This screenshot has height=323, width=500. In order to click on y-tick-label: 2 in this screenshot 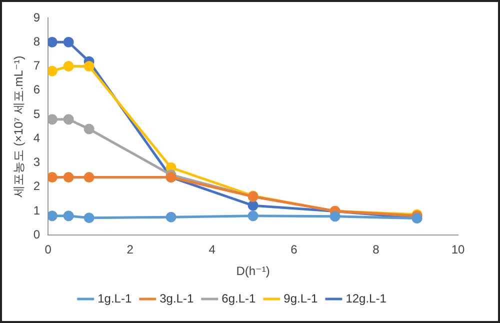, I will do `click(36, 186)`.